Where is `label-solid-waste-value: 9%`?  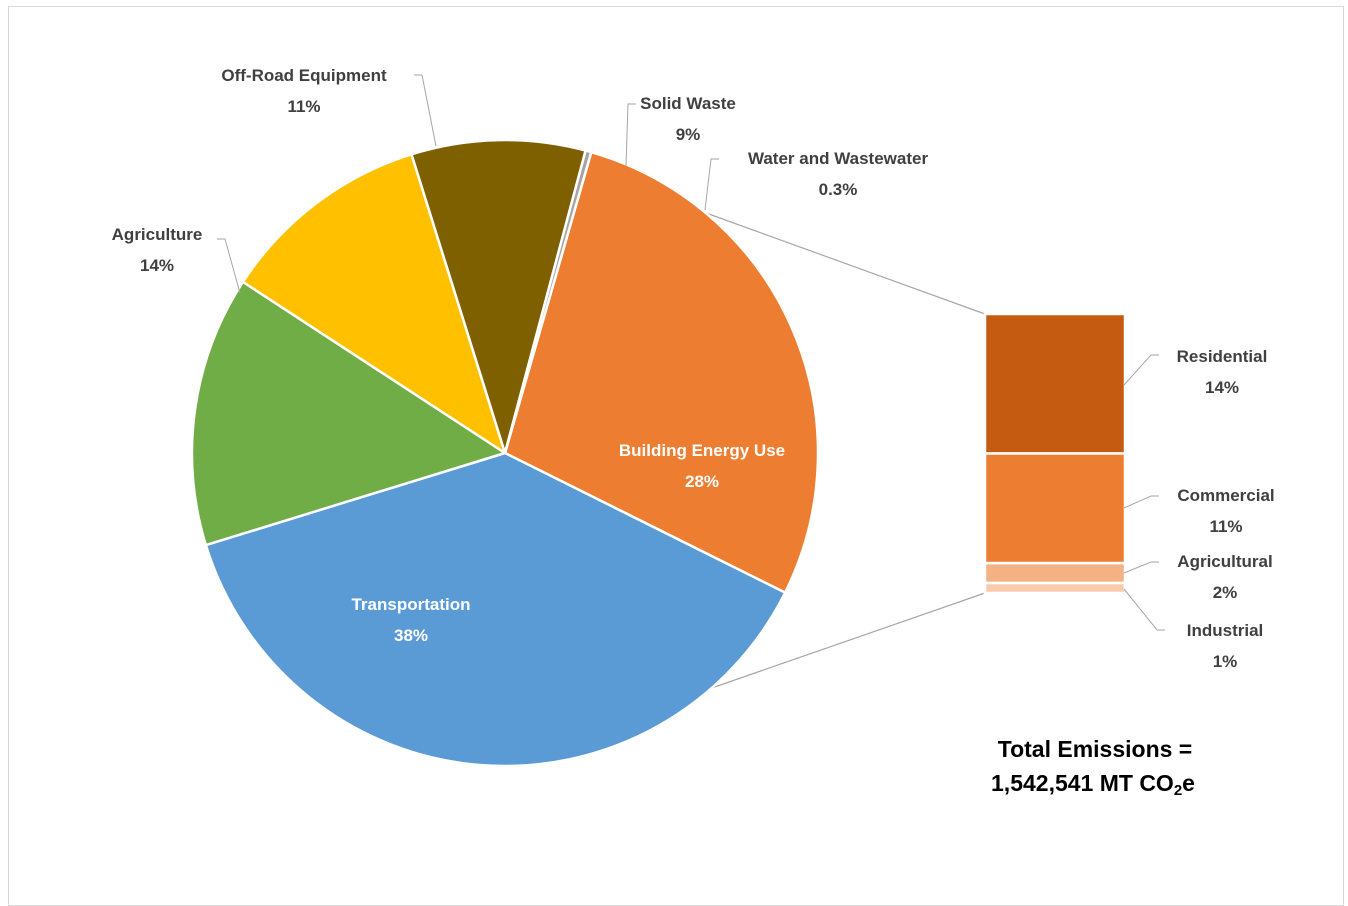
label-solid-waste-value: 9% is located at coordinates (688, 134).